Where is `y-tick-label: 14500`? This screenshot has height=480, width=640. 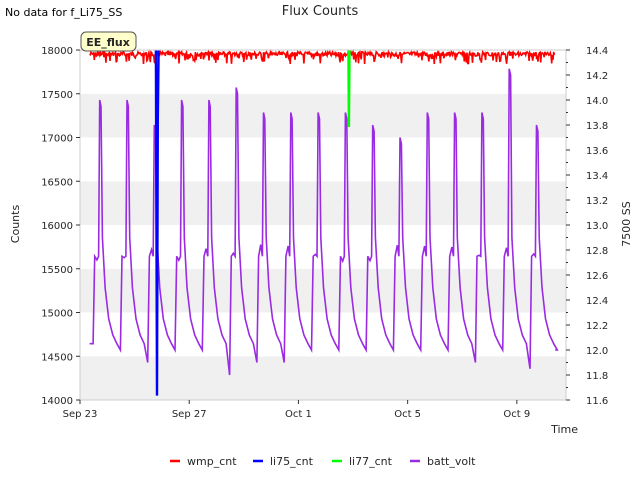 y-tick-label: 14500 is located at coordinates (57, 357).